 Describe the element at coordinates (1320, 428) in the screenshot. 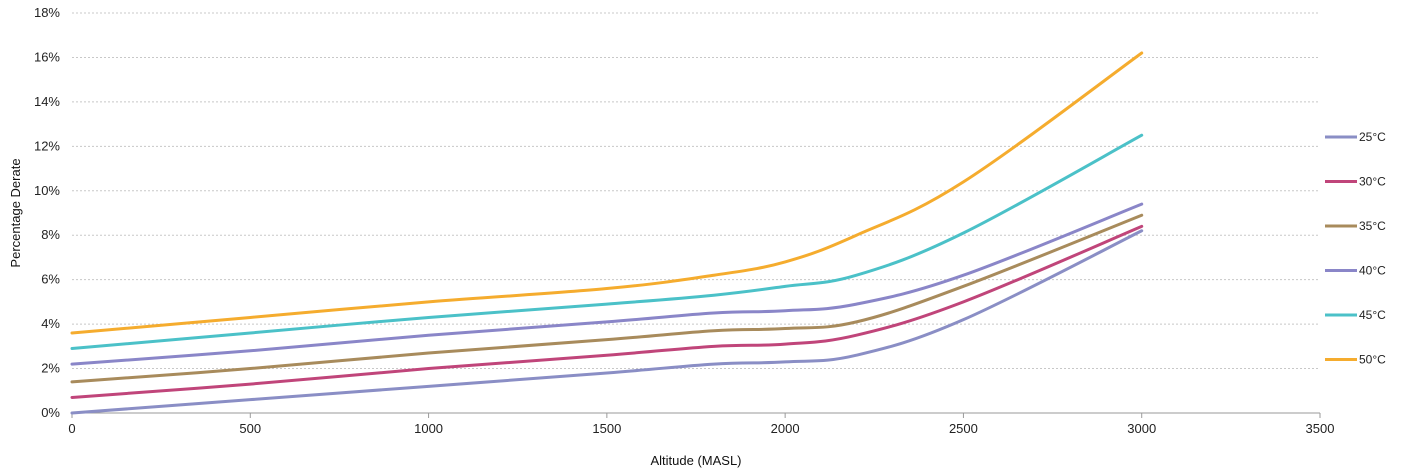

I see `x-tick-label: 3500` at that location.